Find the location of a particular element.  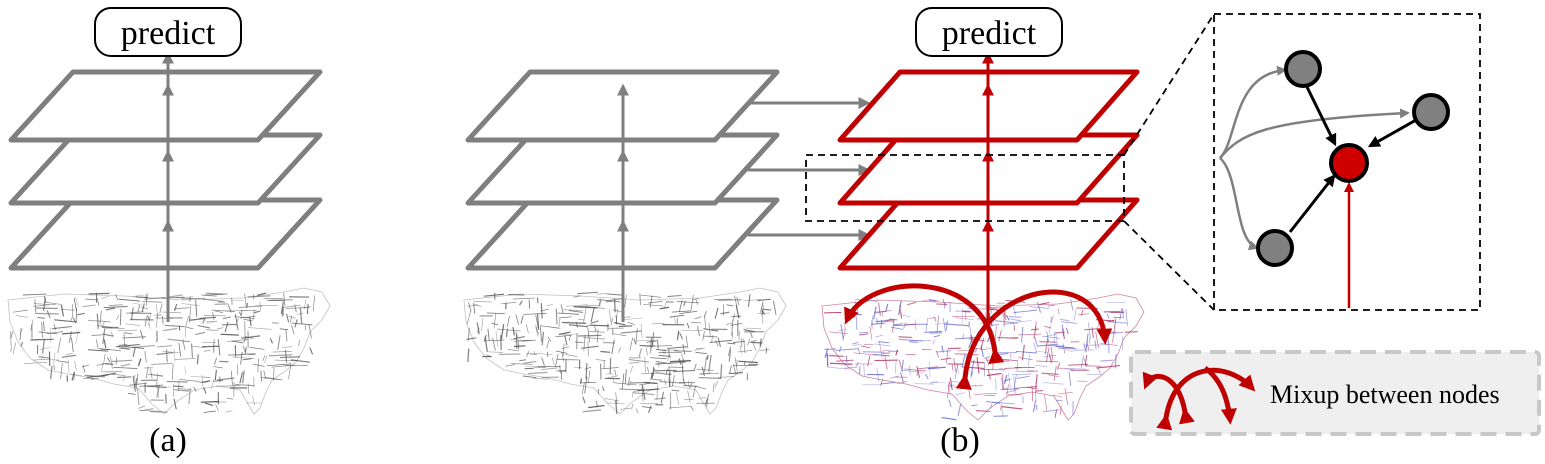

zoom-connector-bottom is located at coordinates (1169, 265).